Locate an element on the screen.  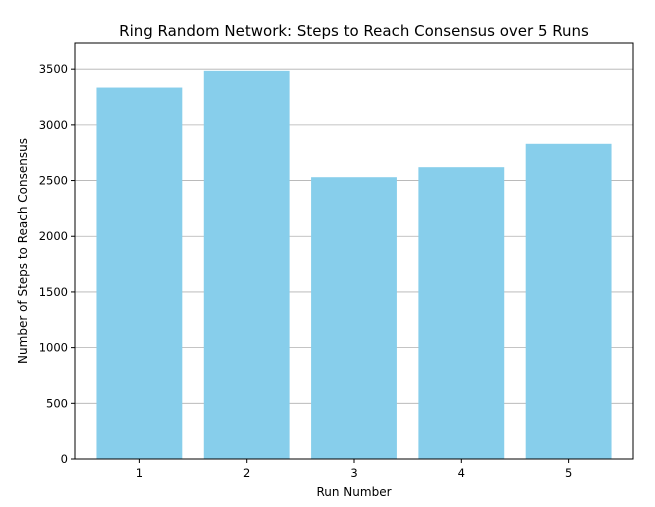
y-tick-label: 0 is located at coordinates (64, 459).